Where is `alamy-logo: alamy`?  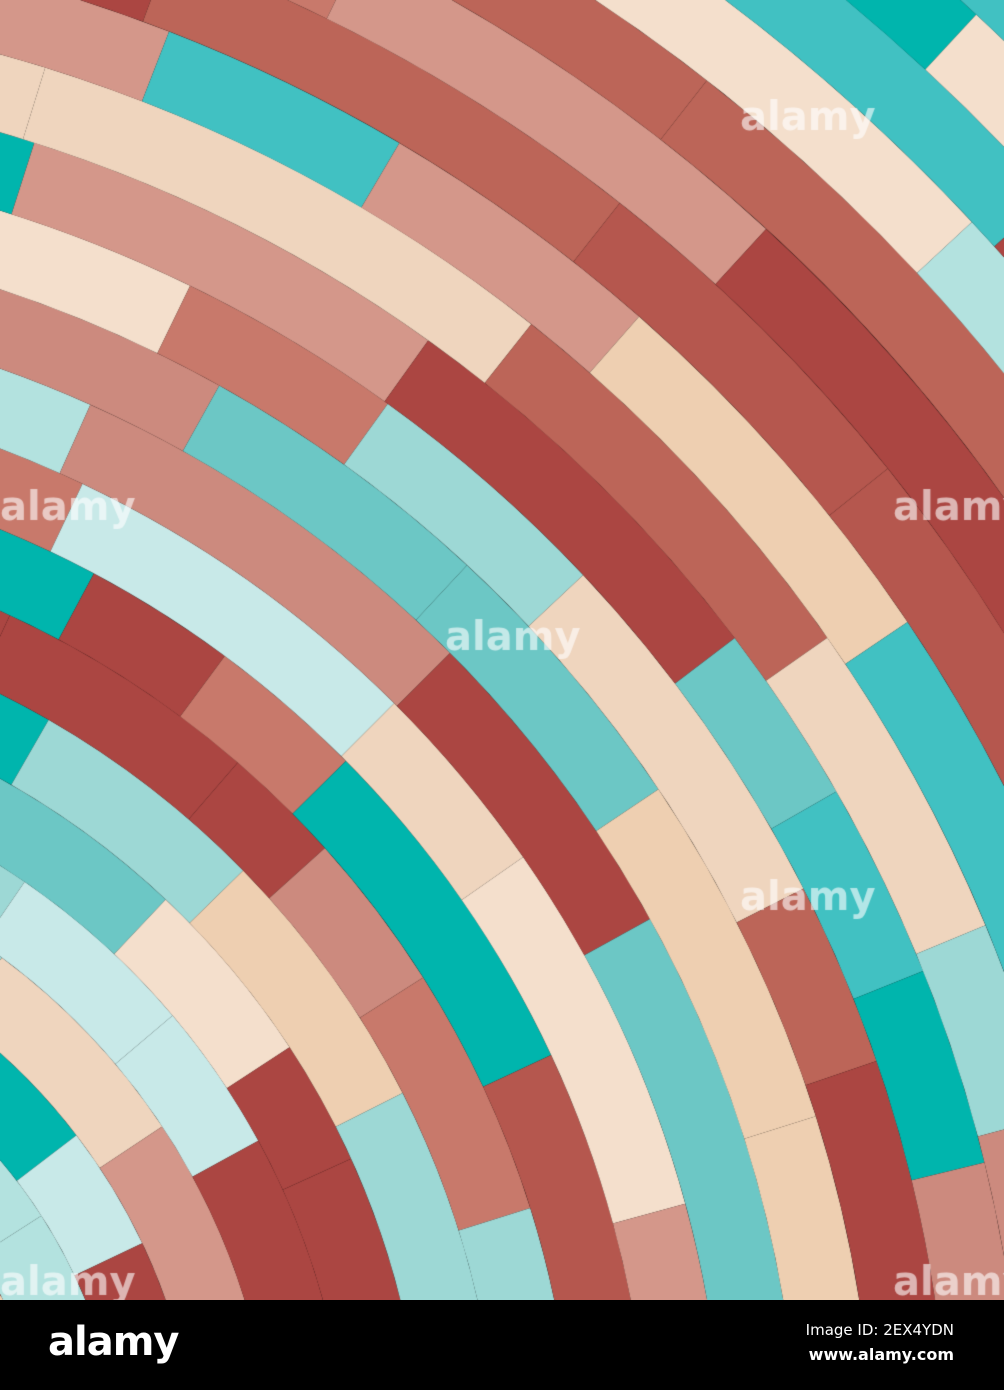 alamy-logo: alamy is located at coordinates (113, 1342).